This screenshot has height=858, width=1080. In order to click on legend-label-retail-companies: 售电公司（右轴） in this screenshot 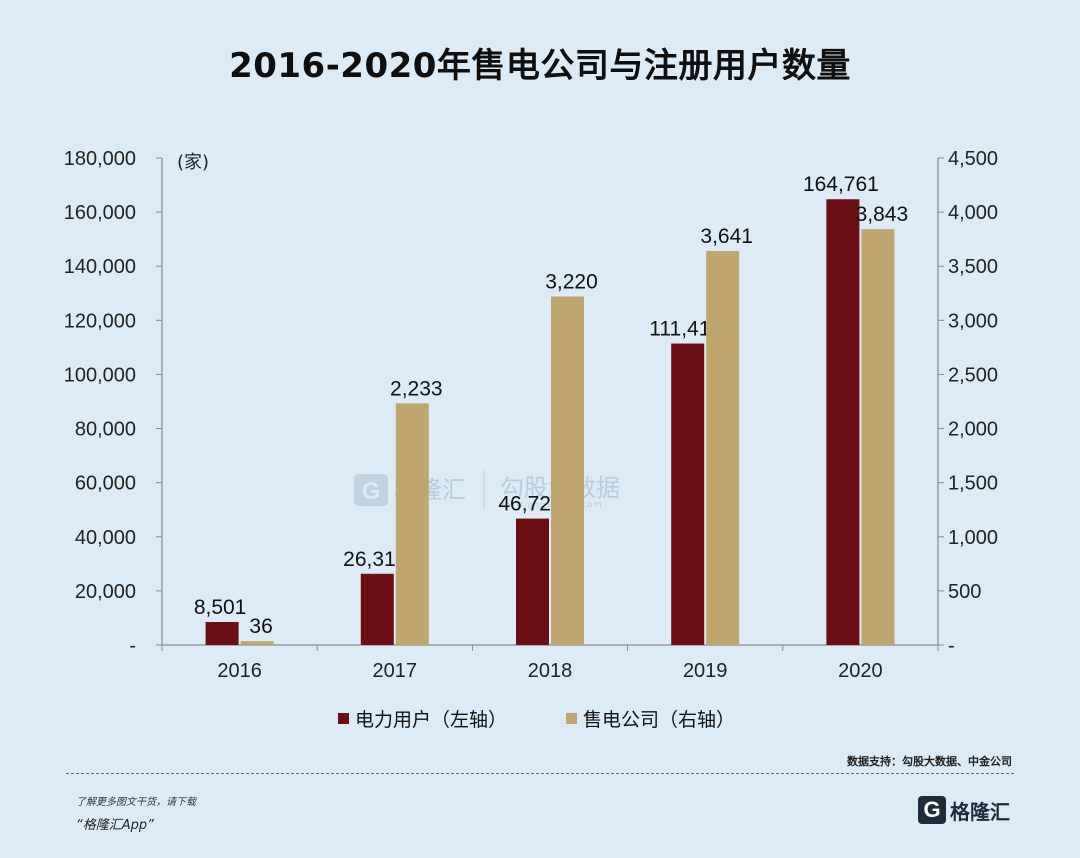, I will do `click(659, 720)`.